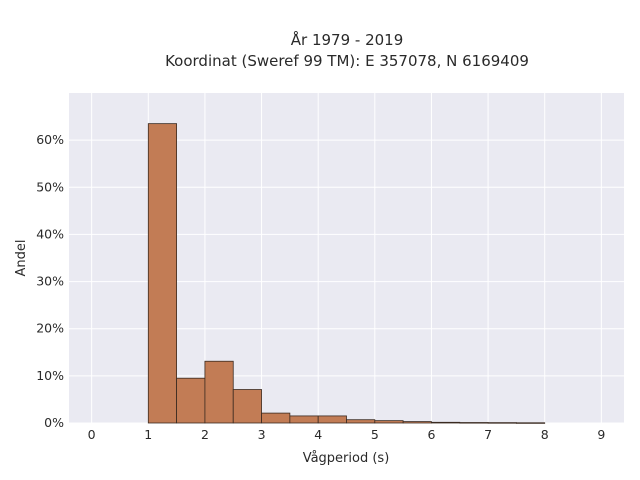 Image resolution: width=640 pixels, height=480 pixels. What do you see at coordinates (431, 434) in the screenshot?
I see `x-tick-label-6: 6` at bounding box center [431, 434].